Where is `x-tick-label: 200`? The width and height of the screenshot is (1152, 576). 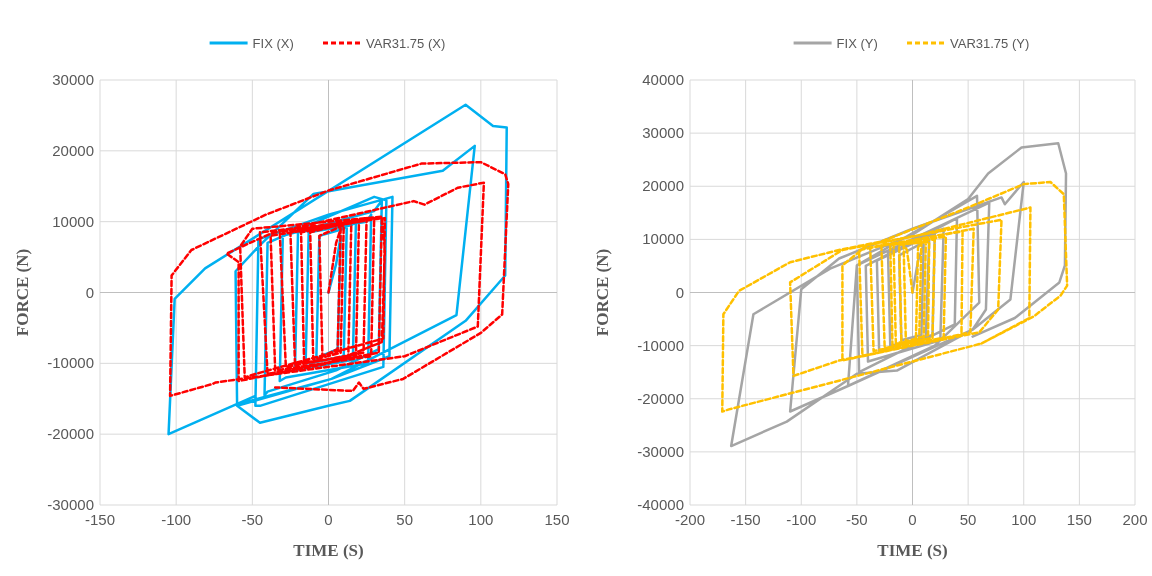
x-tick-label: 200 is located at coordinates (1135, 519).